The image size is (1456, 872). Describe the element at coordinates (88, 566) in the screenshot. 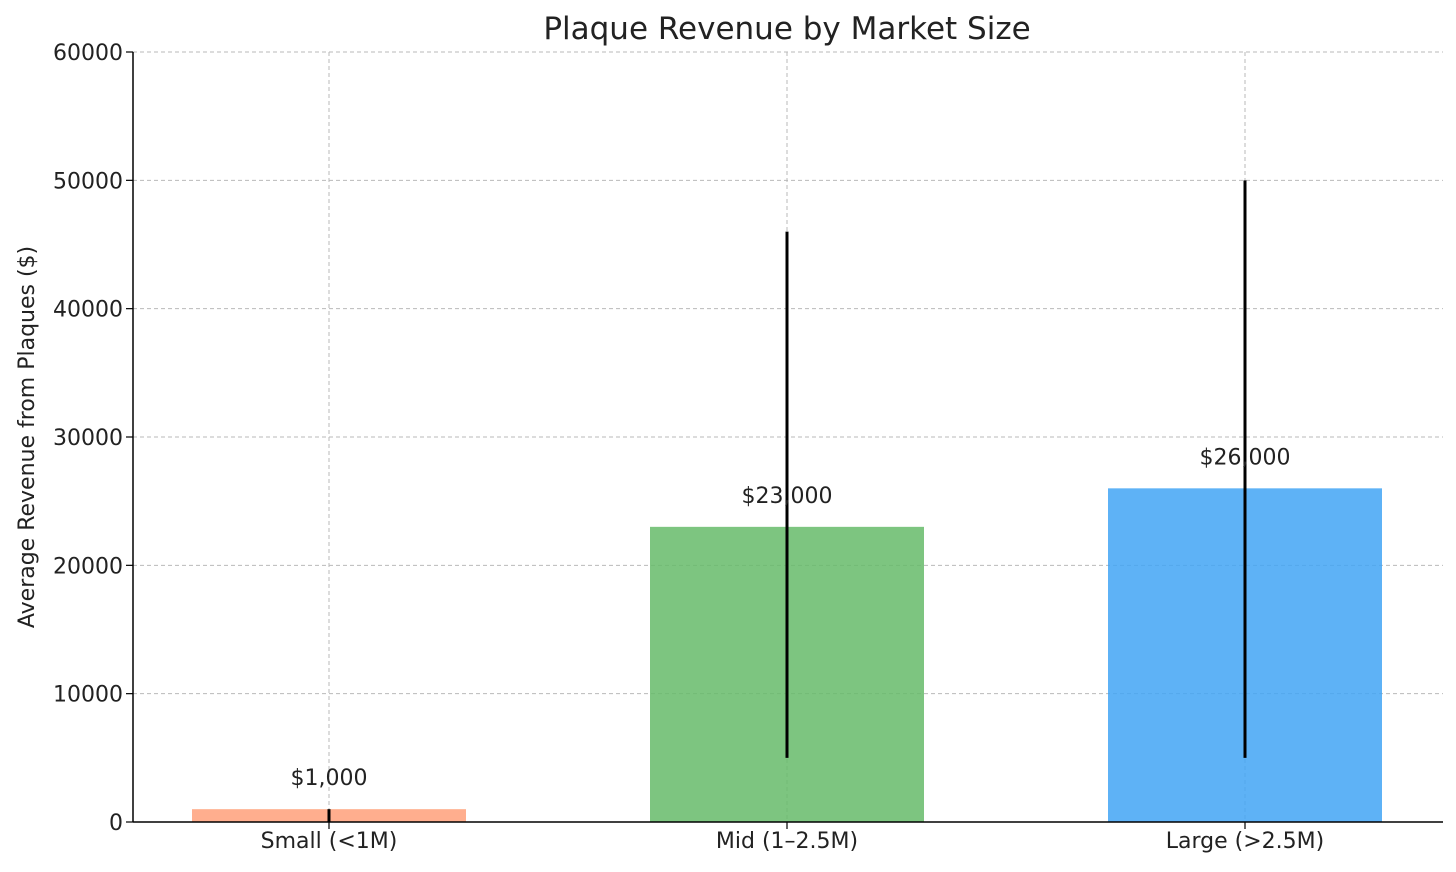

I see `y-tick-label: 20000` at that location.